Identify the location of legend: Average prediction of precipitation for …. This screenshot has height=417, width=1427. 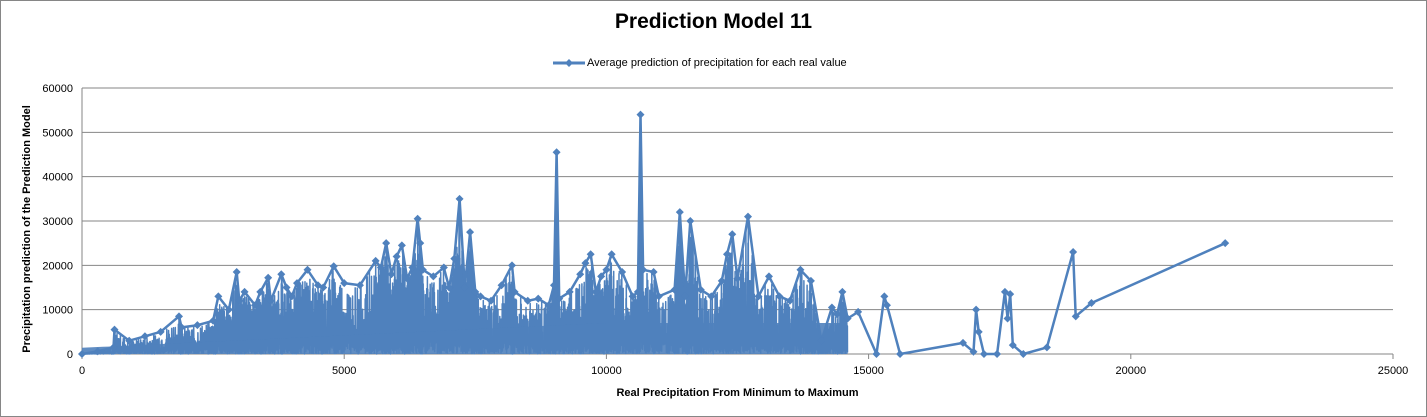
(700, 63).